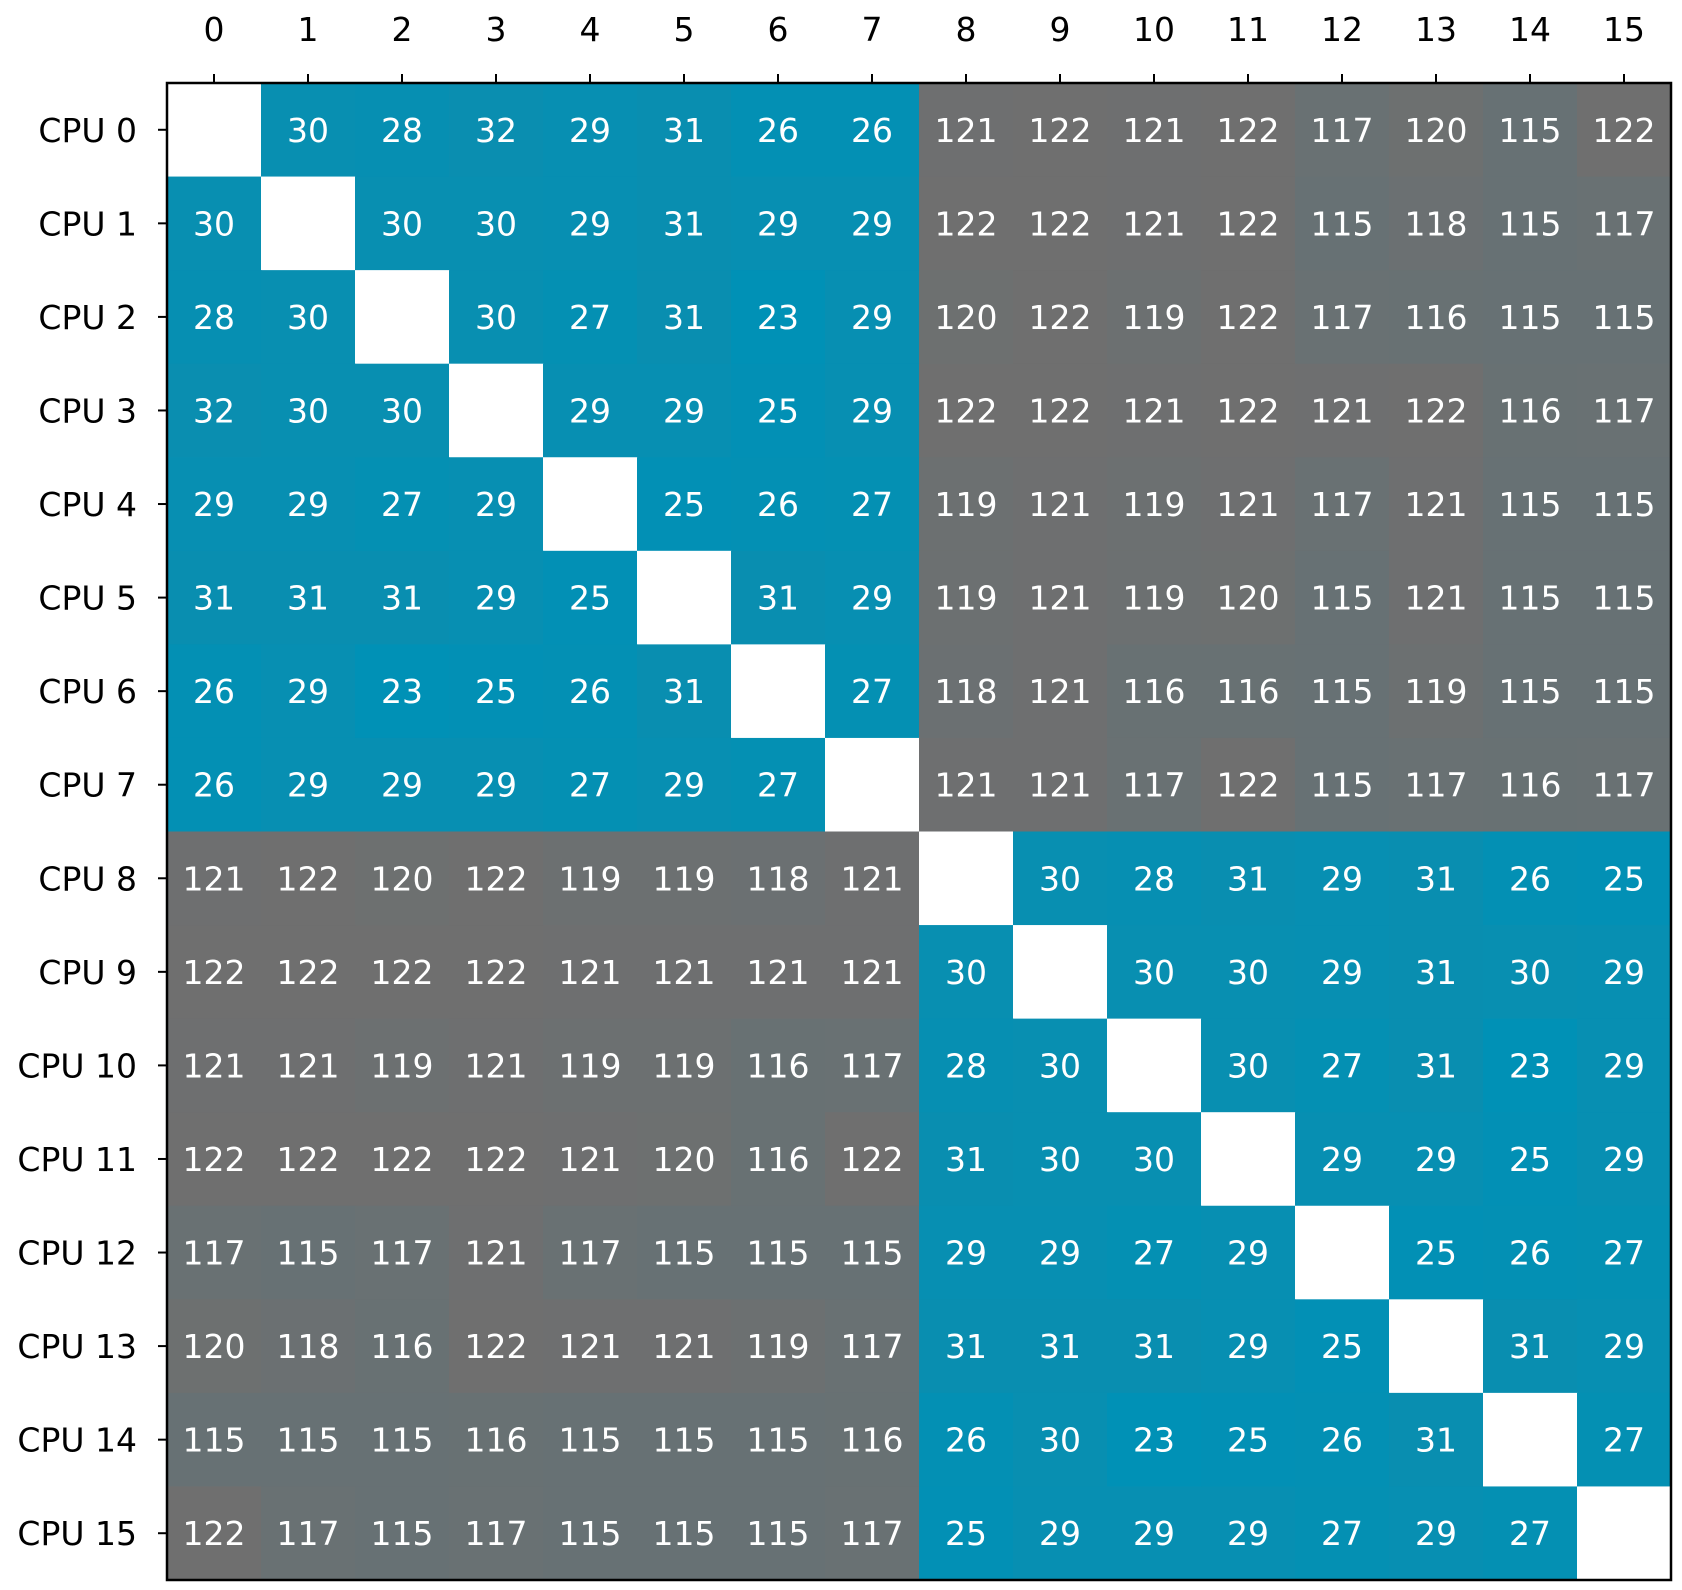 This screenshot has height=1590, width=1682. Describe the element at coordinates (87, 598) in the screenshot. I see `y-tick-label: CPU 5` at that location.